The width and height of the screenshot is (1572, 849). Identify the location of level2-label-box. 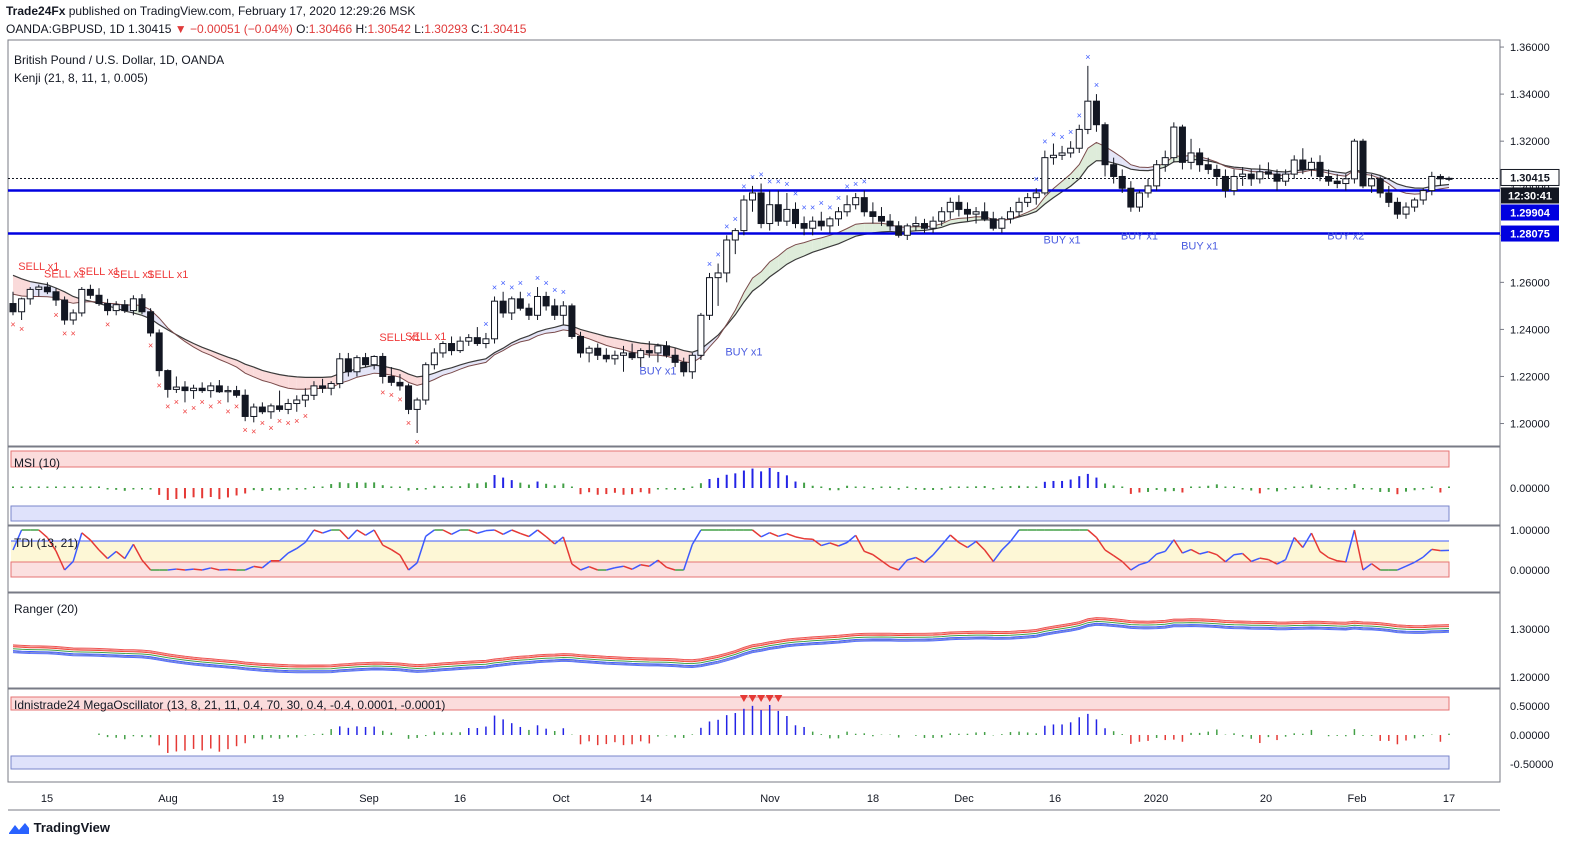
(1530, 233).